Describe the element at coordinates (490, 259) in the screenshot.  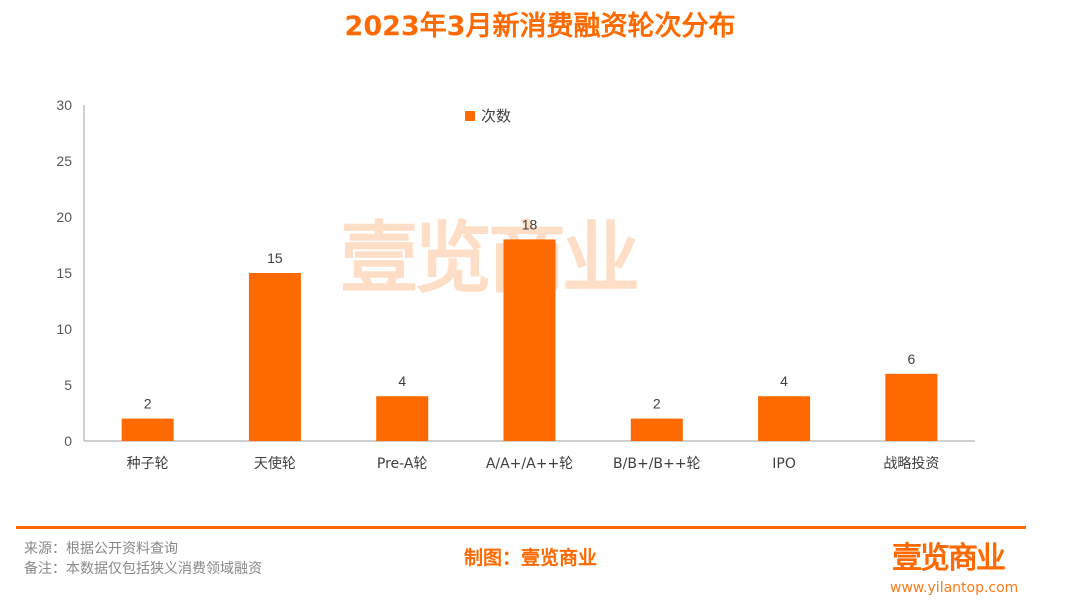
I see `watermark: 壹览商业` at that location.